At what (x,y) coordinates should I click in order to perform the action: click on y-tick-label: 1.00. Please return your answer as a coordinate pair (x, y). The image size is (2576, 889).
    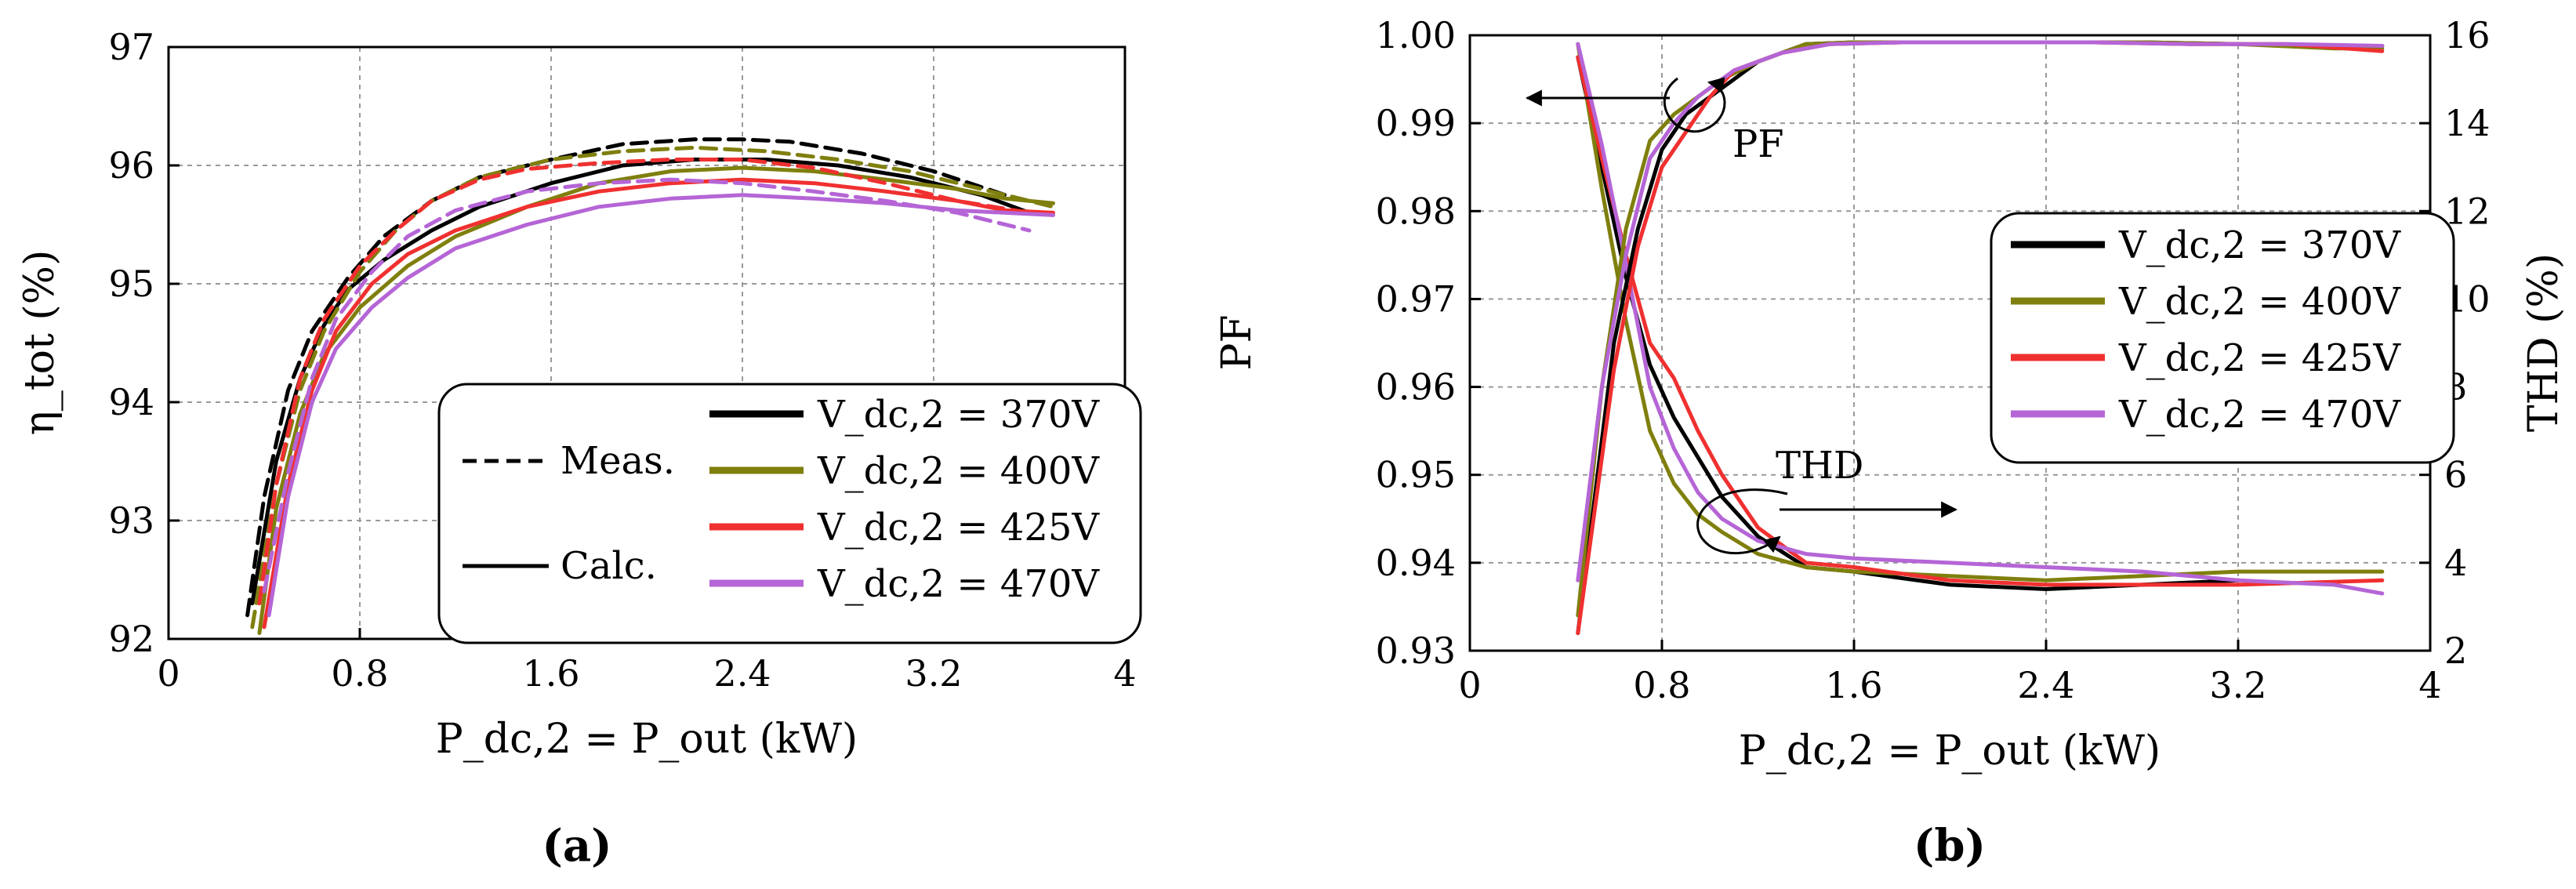
    Looking at the image, I should click on (1416, 35).